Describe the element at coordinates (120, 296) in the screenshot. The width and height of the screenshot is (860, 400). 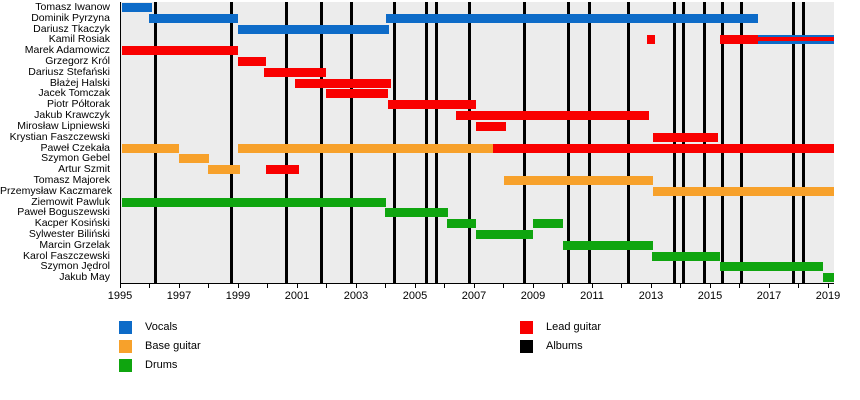
I see `x-axis-label: 1995` at that location.